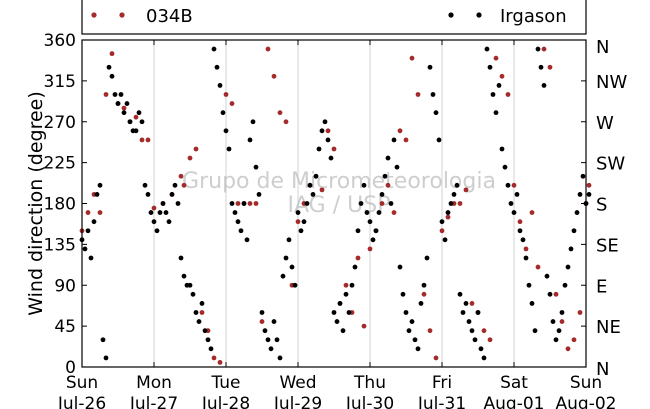  What do you see at coordinates (60, 123) in the screenshot?
I see `y-tick-label: 270` at bounding box center [60, 123].